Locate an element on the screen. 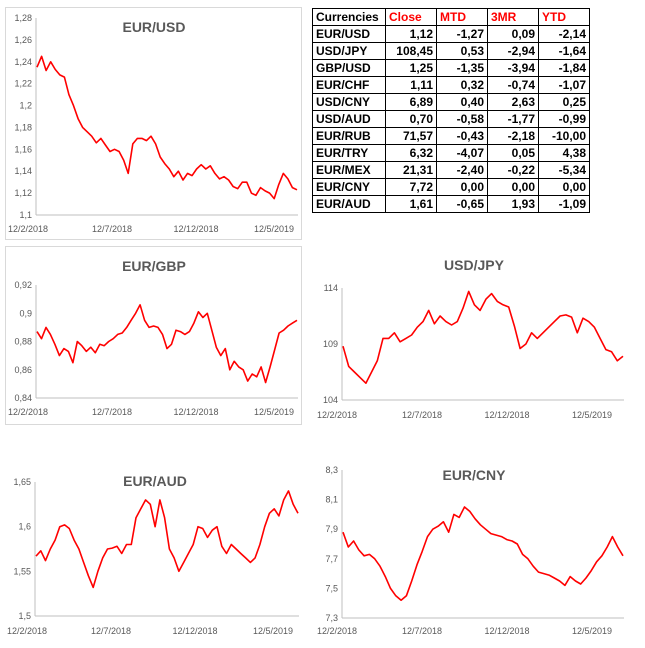 This screenshot has width=645, height=648. cell-ytd: -5,34 is located at coordinates (564, 170).